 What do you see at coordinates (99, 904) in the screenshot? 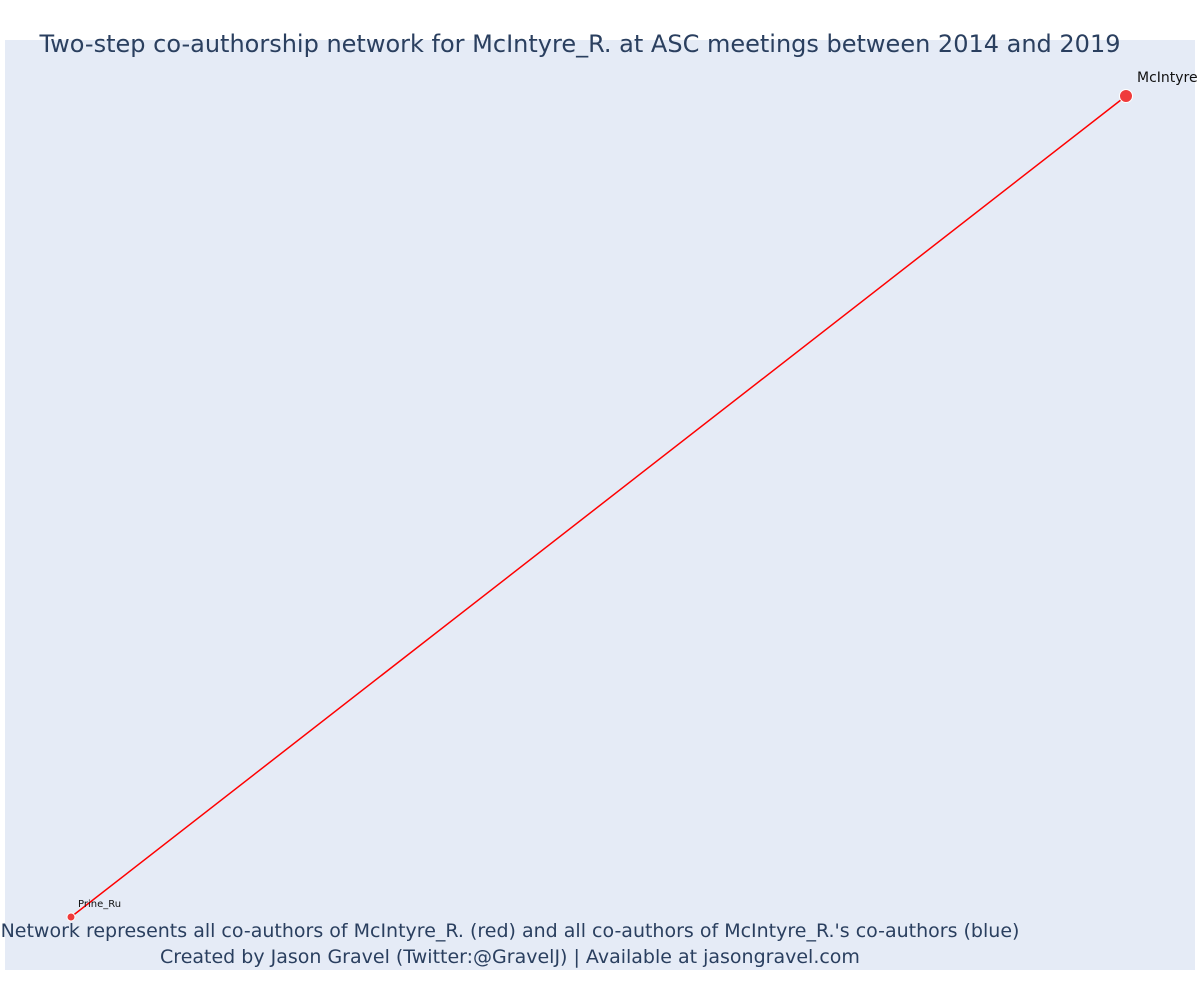
I see `node-label-prine: Prine_Ru` at bounding box center [99, 904].